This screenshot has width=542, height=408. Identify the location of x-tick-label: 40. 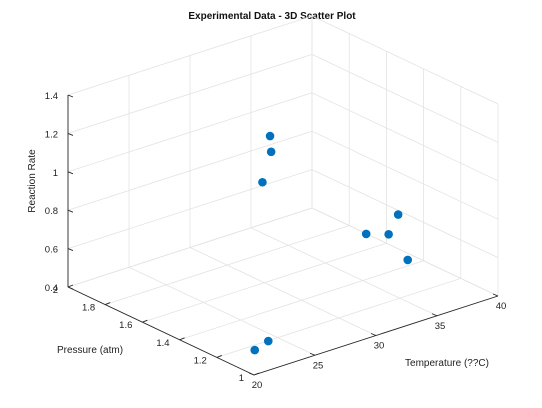
(501, 306).